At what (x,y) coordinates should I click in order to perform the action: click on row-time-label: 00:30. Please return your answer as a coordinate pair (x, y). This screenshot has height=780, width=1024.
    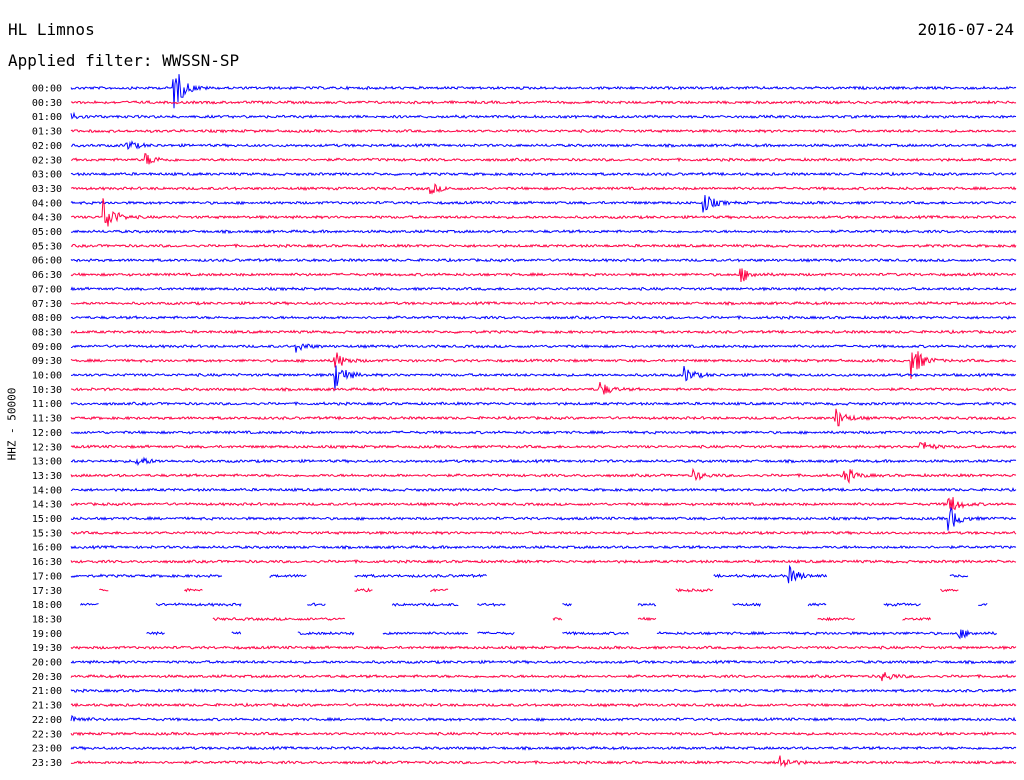
    Looking at the image, I should click on (47, 103).